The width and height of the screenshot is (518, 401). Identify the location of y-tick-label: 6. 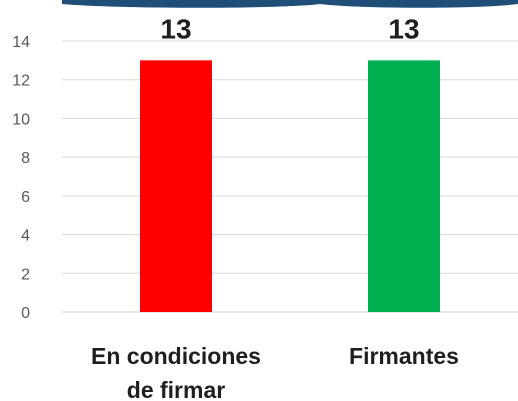
(25, 197).